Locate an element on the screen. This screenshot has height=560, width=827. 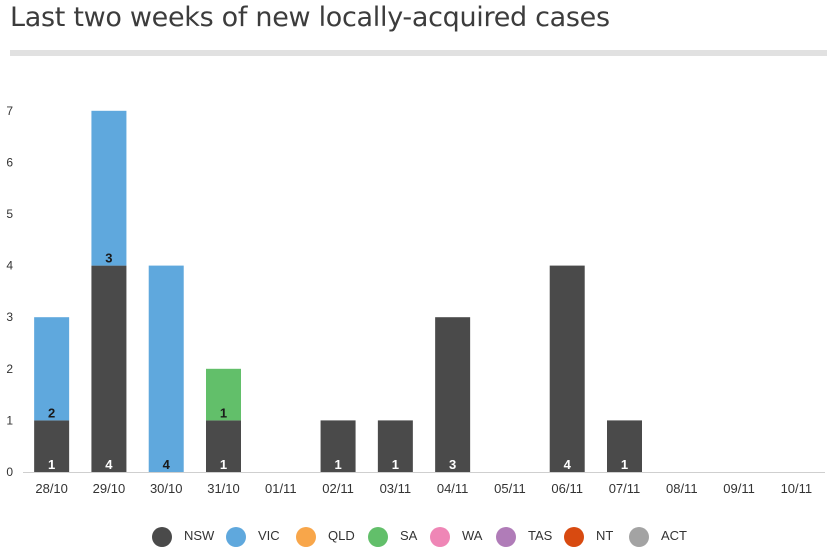
legend-label: TAS is located at coordinates (540, 535).